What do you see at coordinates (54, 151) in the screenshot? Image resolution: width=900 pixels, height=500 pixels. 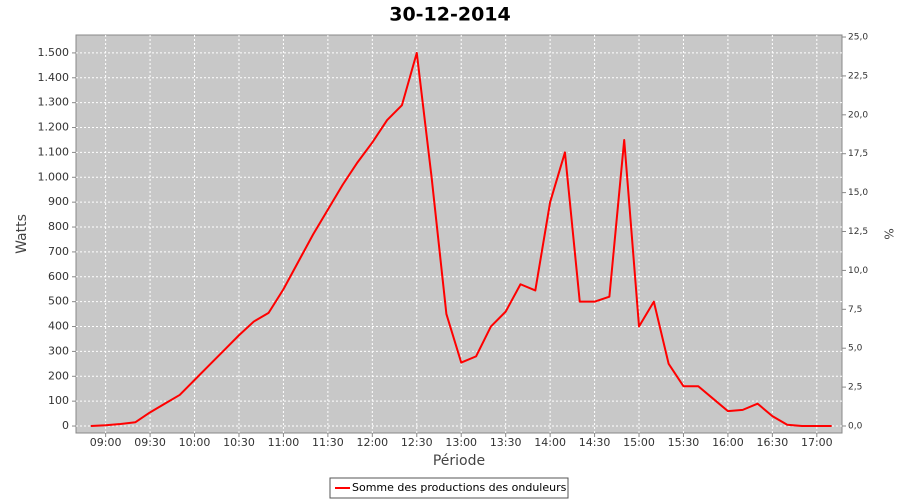 I see `y-tick-label: 1.100` at bounding box center [54, 151].